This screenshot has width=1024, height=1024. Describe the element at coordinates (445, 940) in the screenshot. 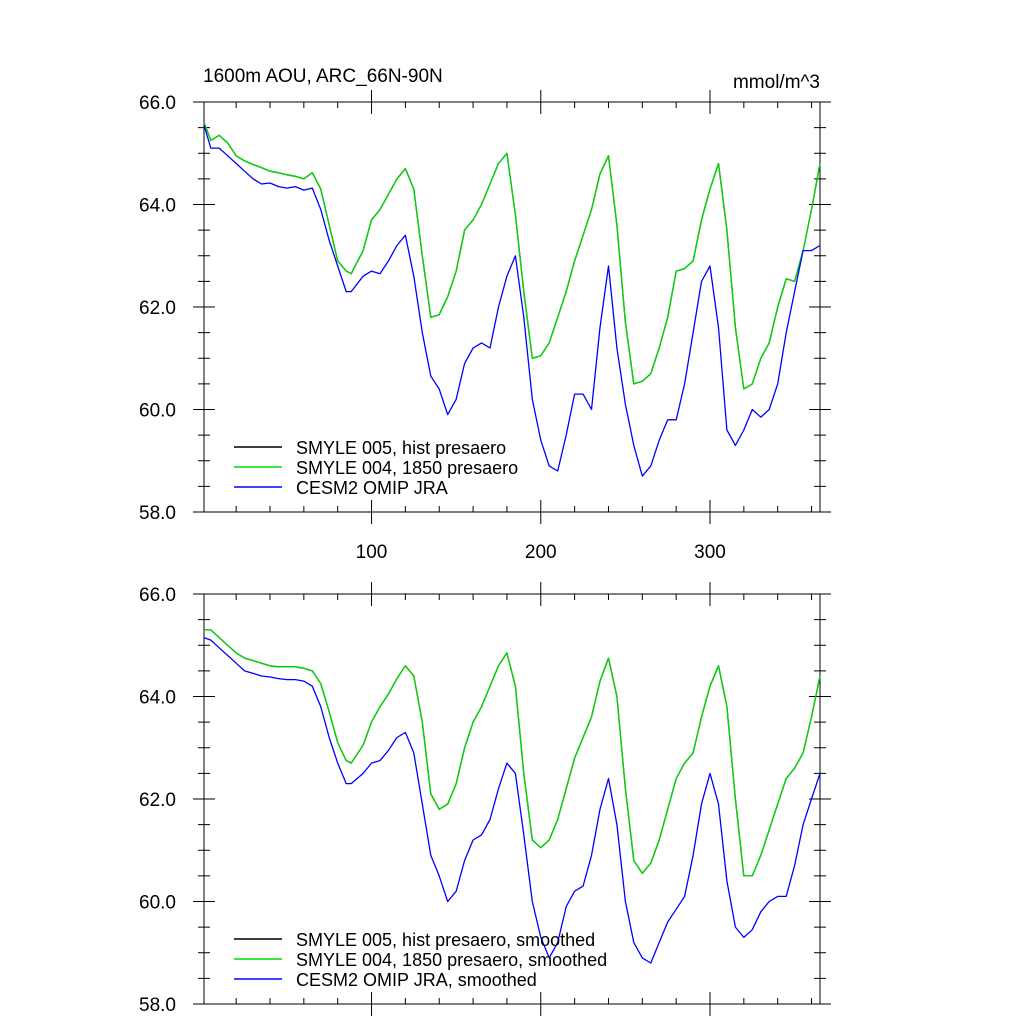

I see `legend-label: SMYLE 005, hist presaero, smoothed` at that location.